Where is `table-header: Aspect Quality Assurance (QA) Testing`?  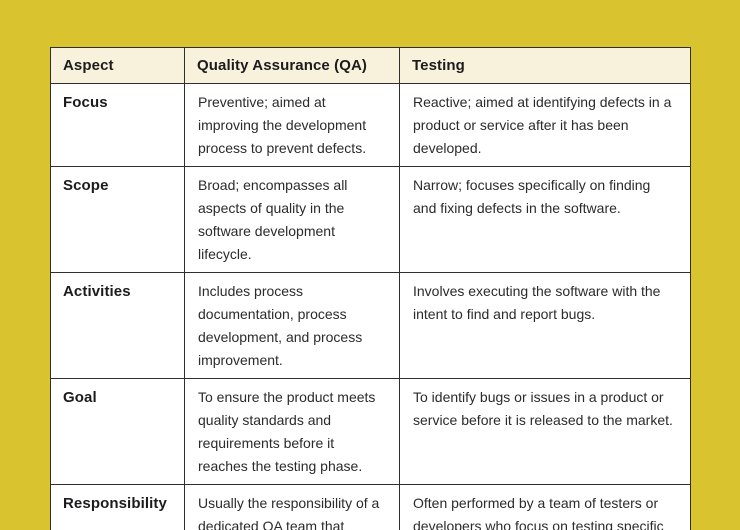 table-header: Aspect Quality Assurance (QA) Testing is located at coordinates (370, 65).